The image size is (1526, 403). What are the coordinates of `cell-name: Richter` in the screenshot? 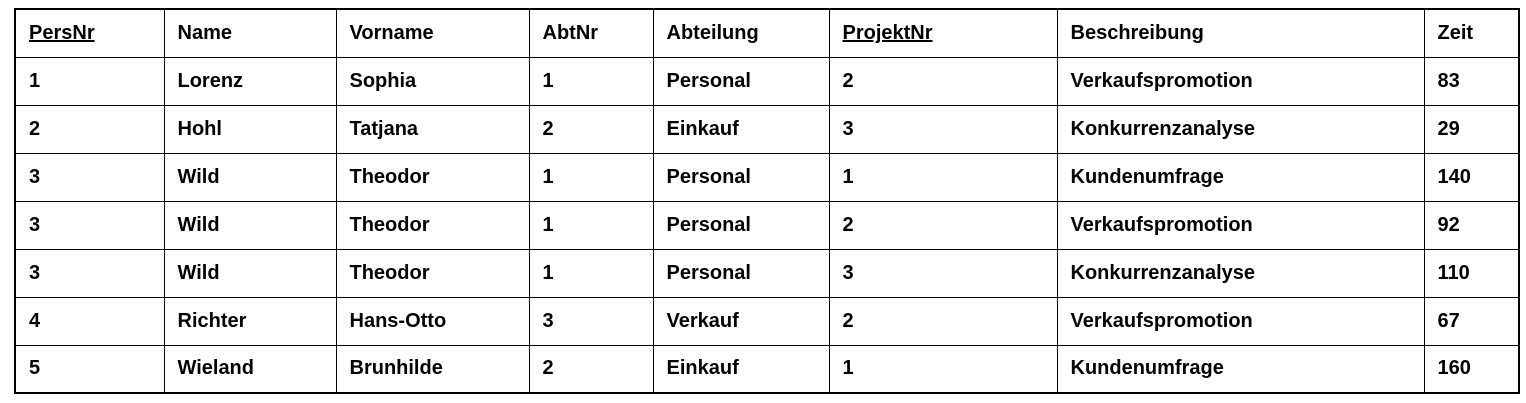 It's located at (250, 321).